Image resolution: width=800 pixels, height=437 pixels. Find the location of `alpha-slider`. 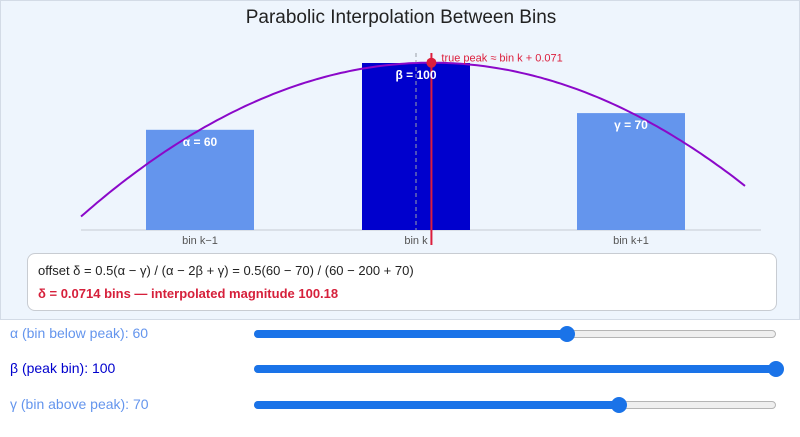

alpha-slider is located at coordinates (515, 334).